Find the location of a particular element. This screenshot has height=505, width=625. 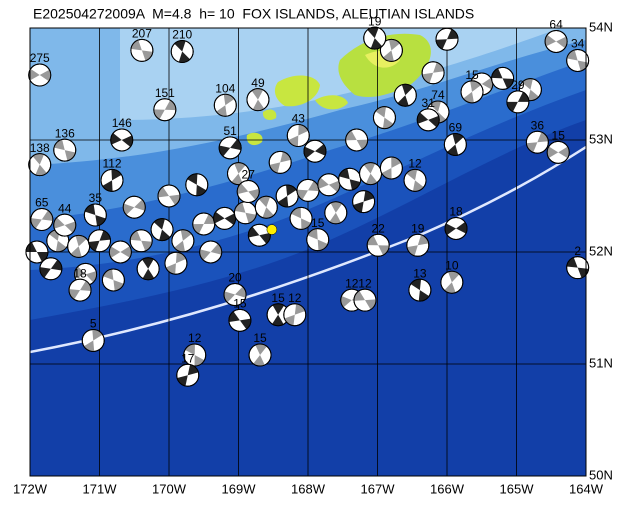

depth-label: 151 is located at coordinates (165, 93).